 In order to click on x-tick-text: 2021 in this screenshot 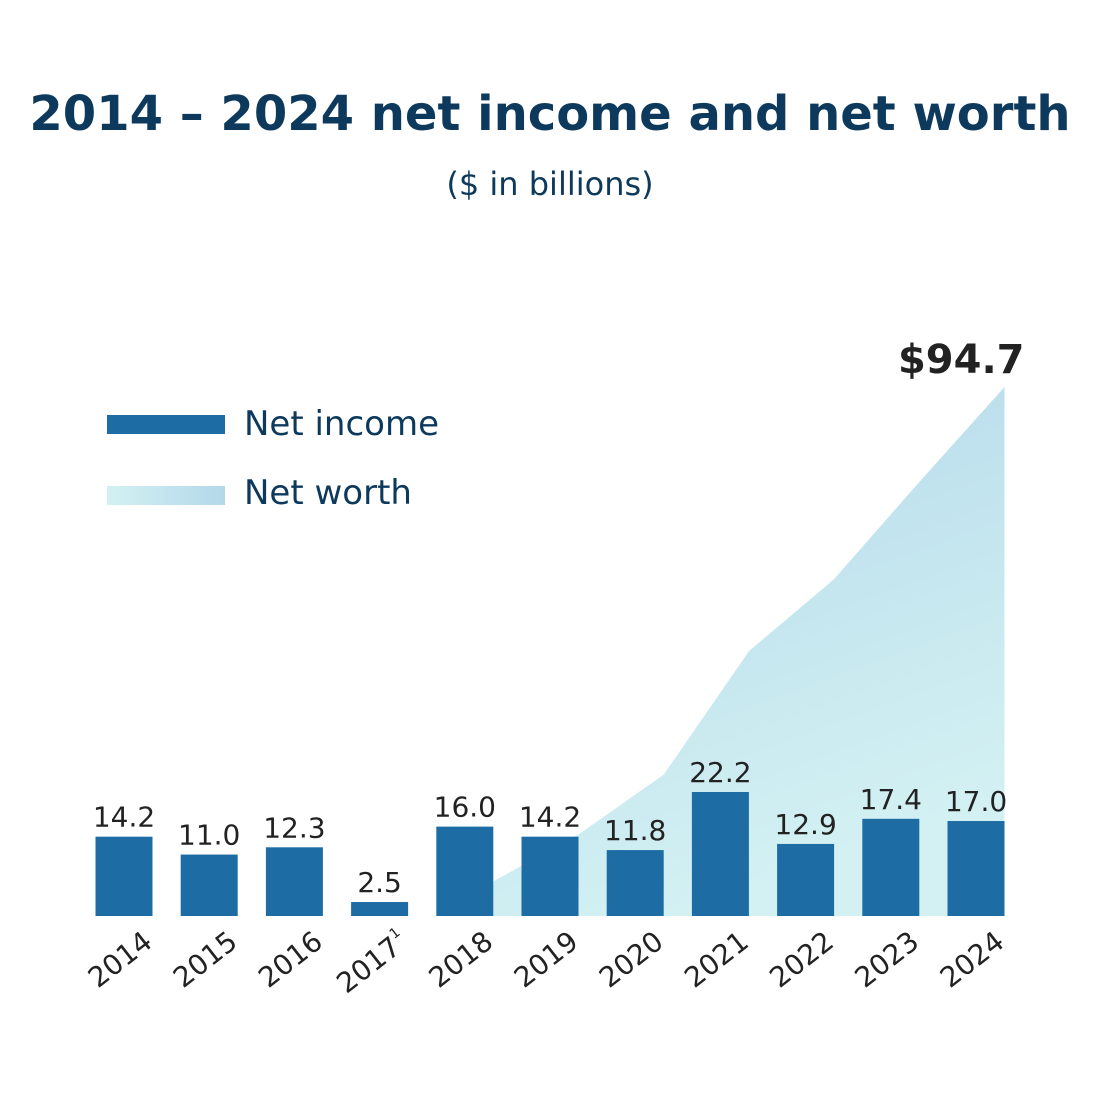, I will do `click(716, 960)`.